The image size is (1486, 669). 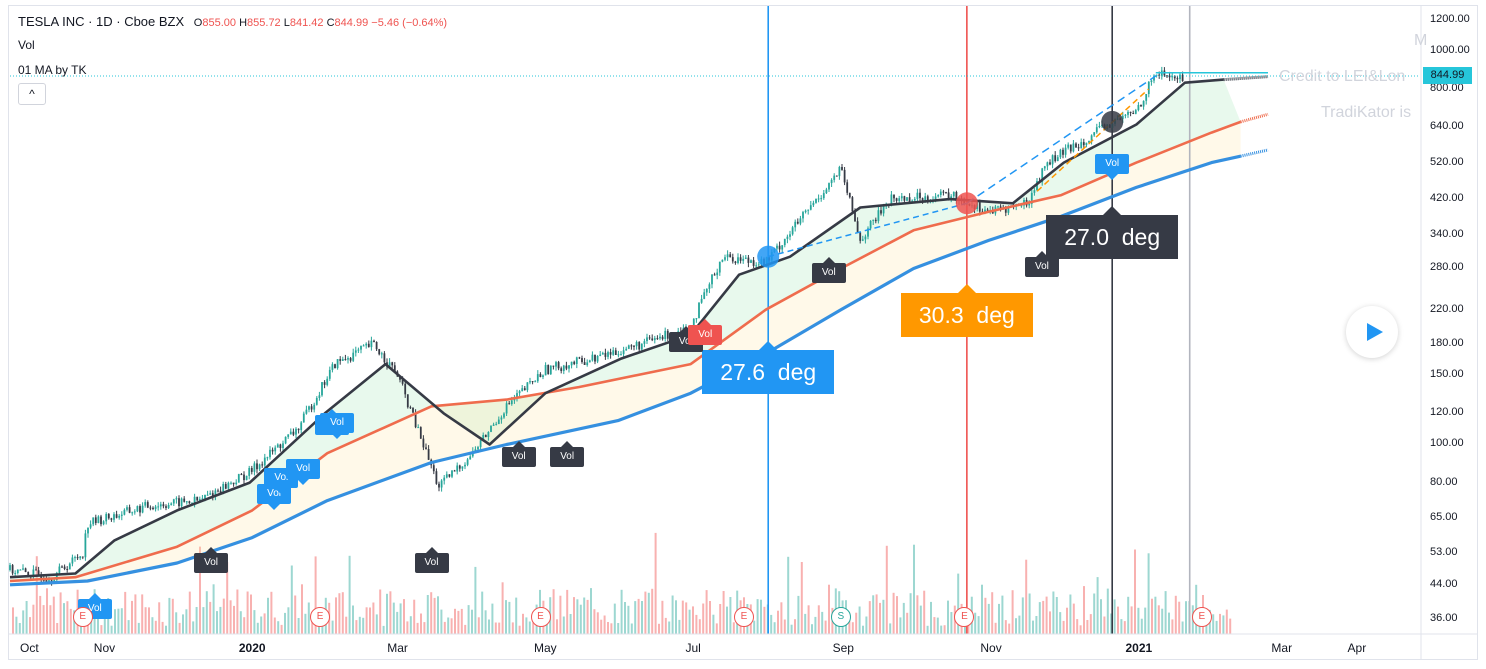 I want to click on indicator-vol-label: Vol, so click(x=26, y=45).